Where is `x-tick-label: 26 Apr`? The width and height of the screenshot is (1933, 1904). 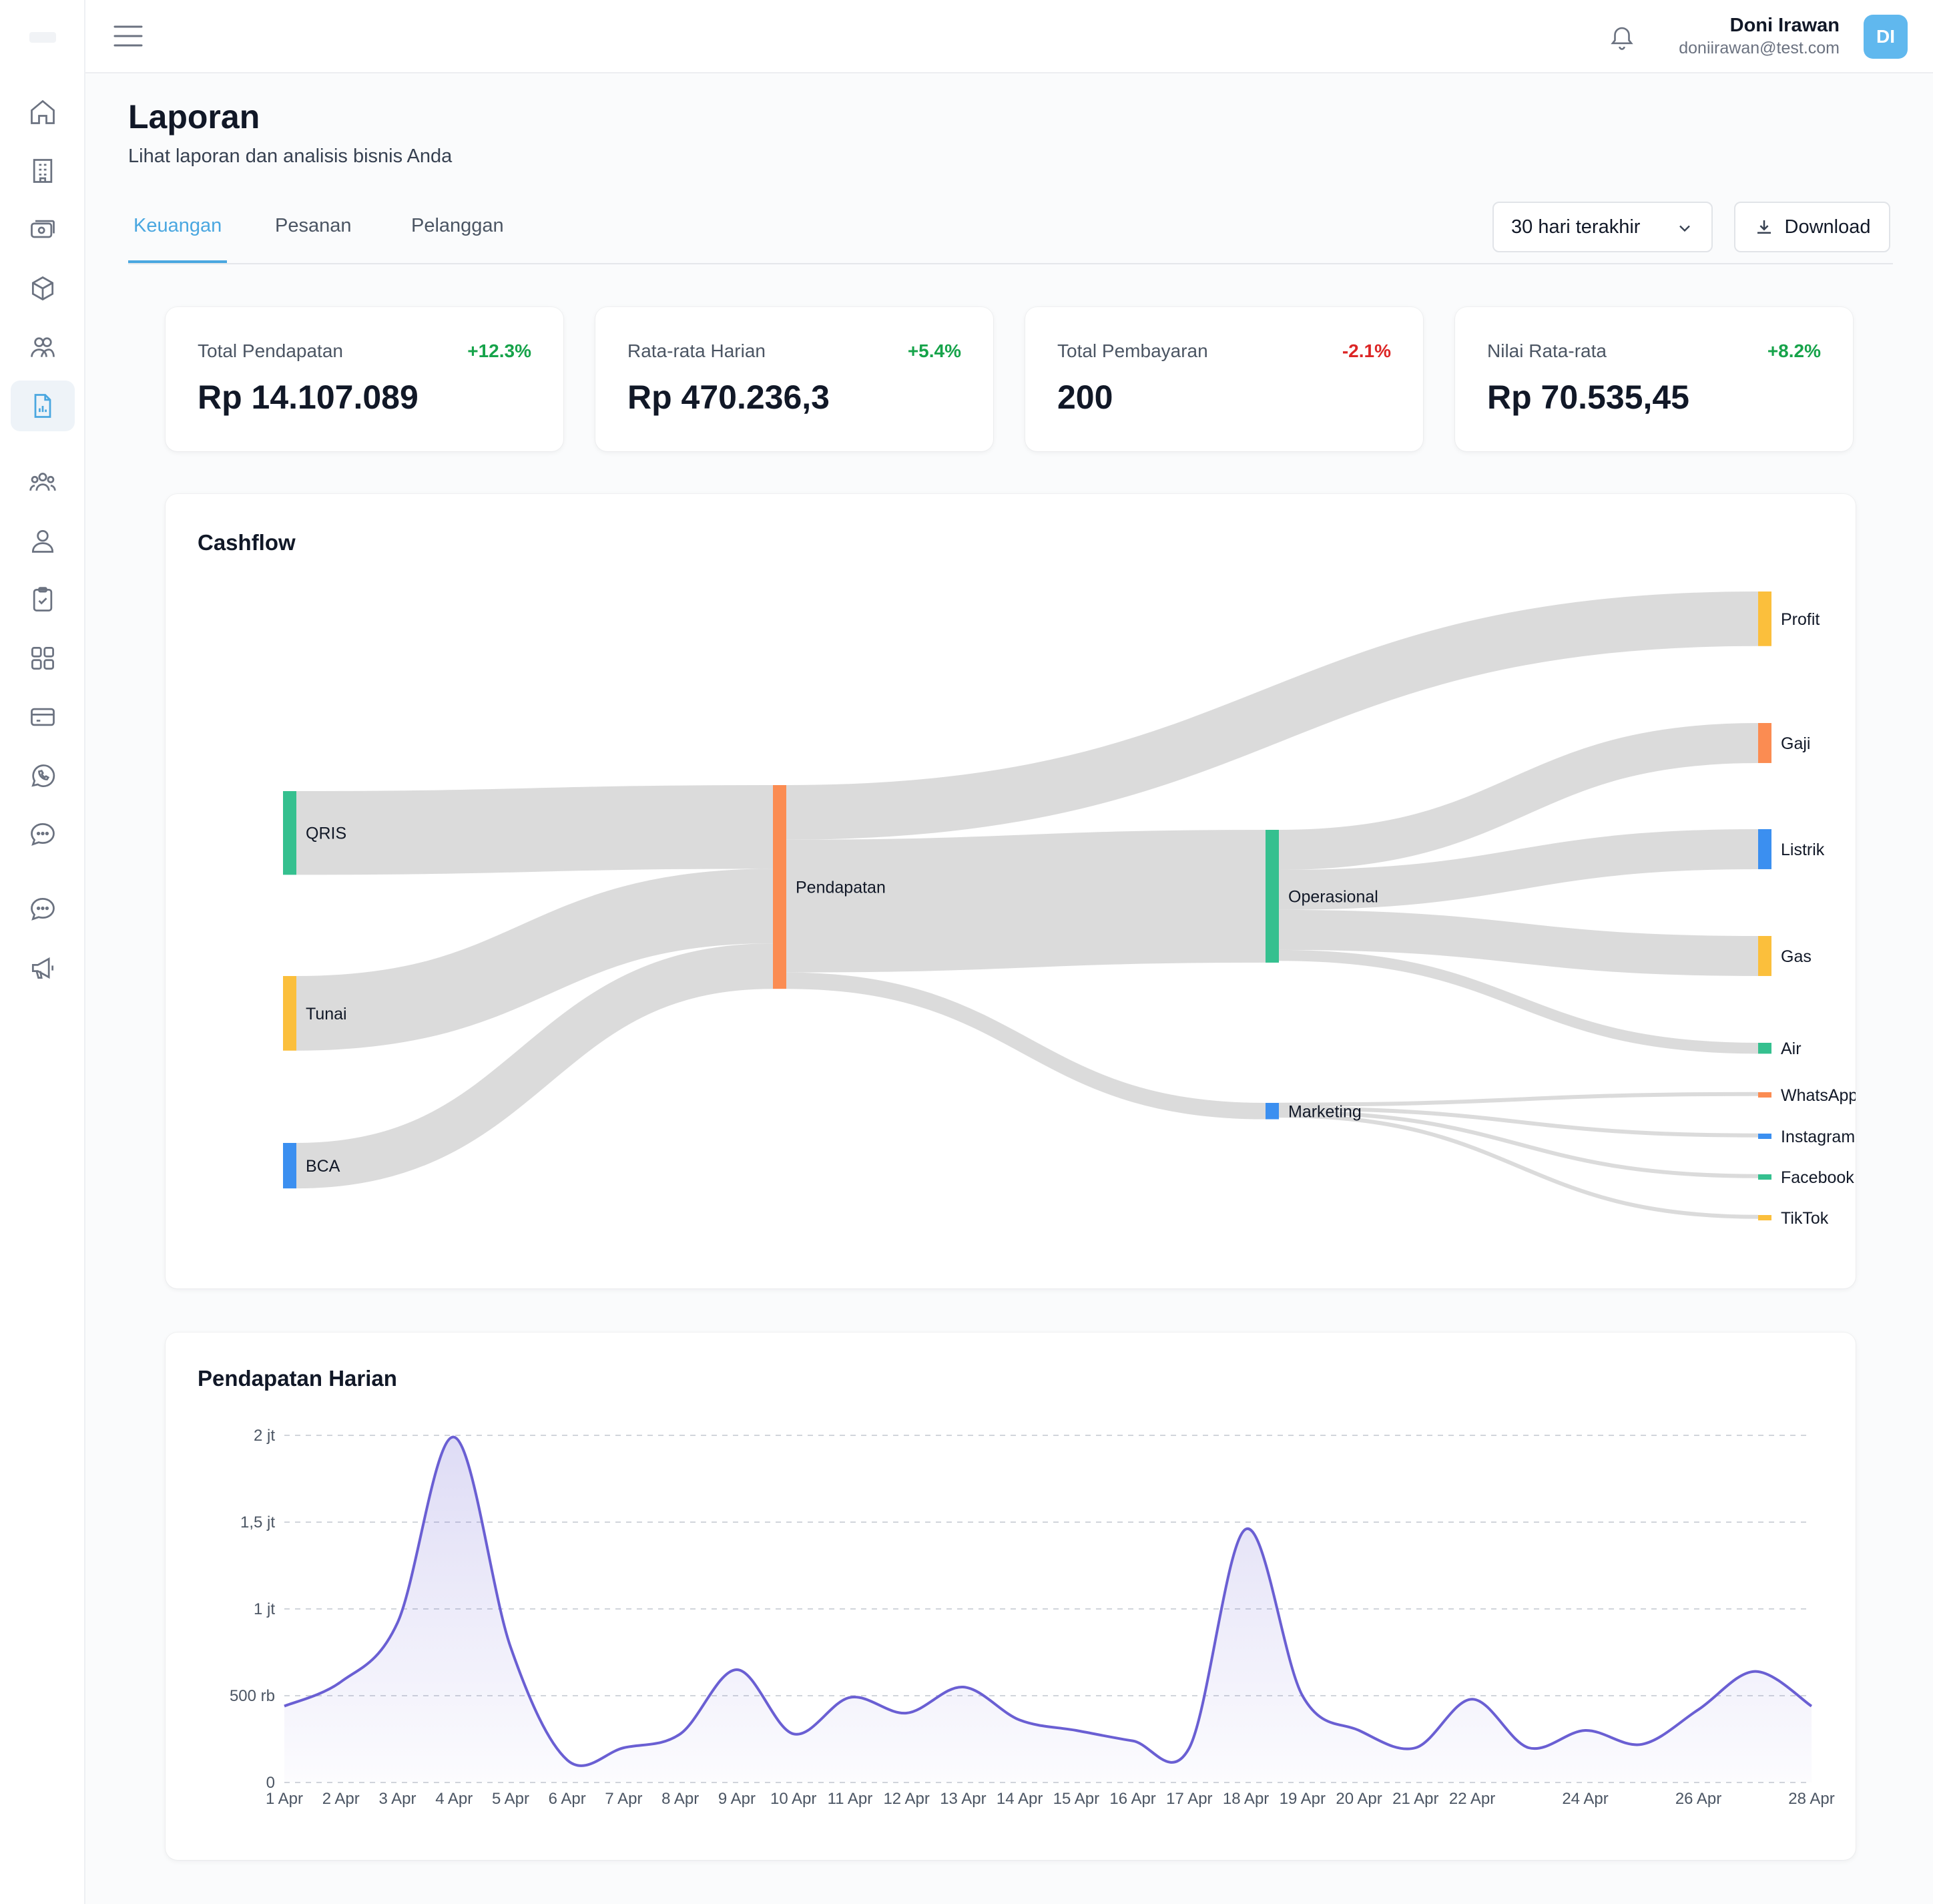 x-tick-label: 26 Apr is located at coordinates (1698, 1799).